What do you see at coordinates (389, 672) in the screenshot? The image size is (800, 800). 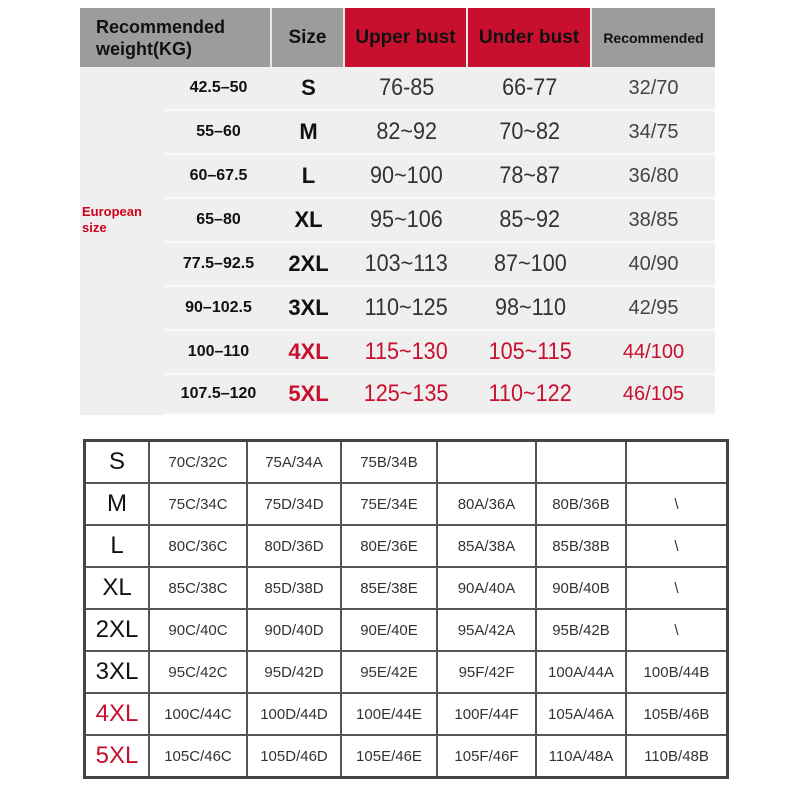 I see `bra-size-cell: 95E/42E` at bounding box center [389, 672].